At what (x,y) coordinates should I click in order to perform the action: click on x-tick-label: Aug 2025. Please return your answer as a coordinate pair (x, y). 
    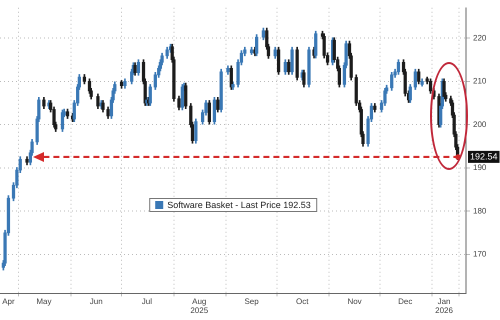
    Looking at the image, I should click on (199, 306).